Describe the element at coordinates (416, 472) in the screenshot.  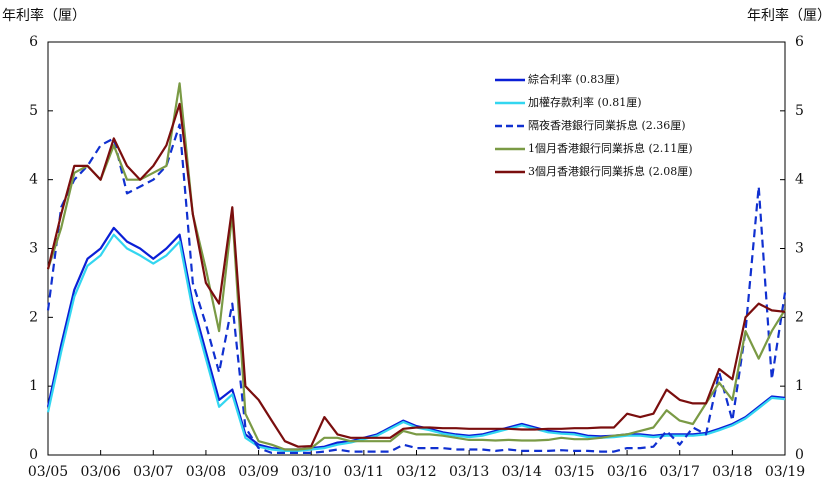
I see `x-tick-label: 03/12` at that location.